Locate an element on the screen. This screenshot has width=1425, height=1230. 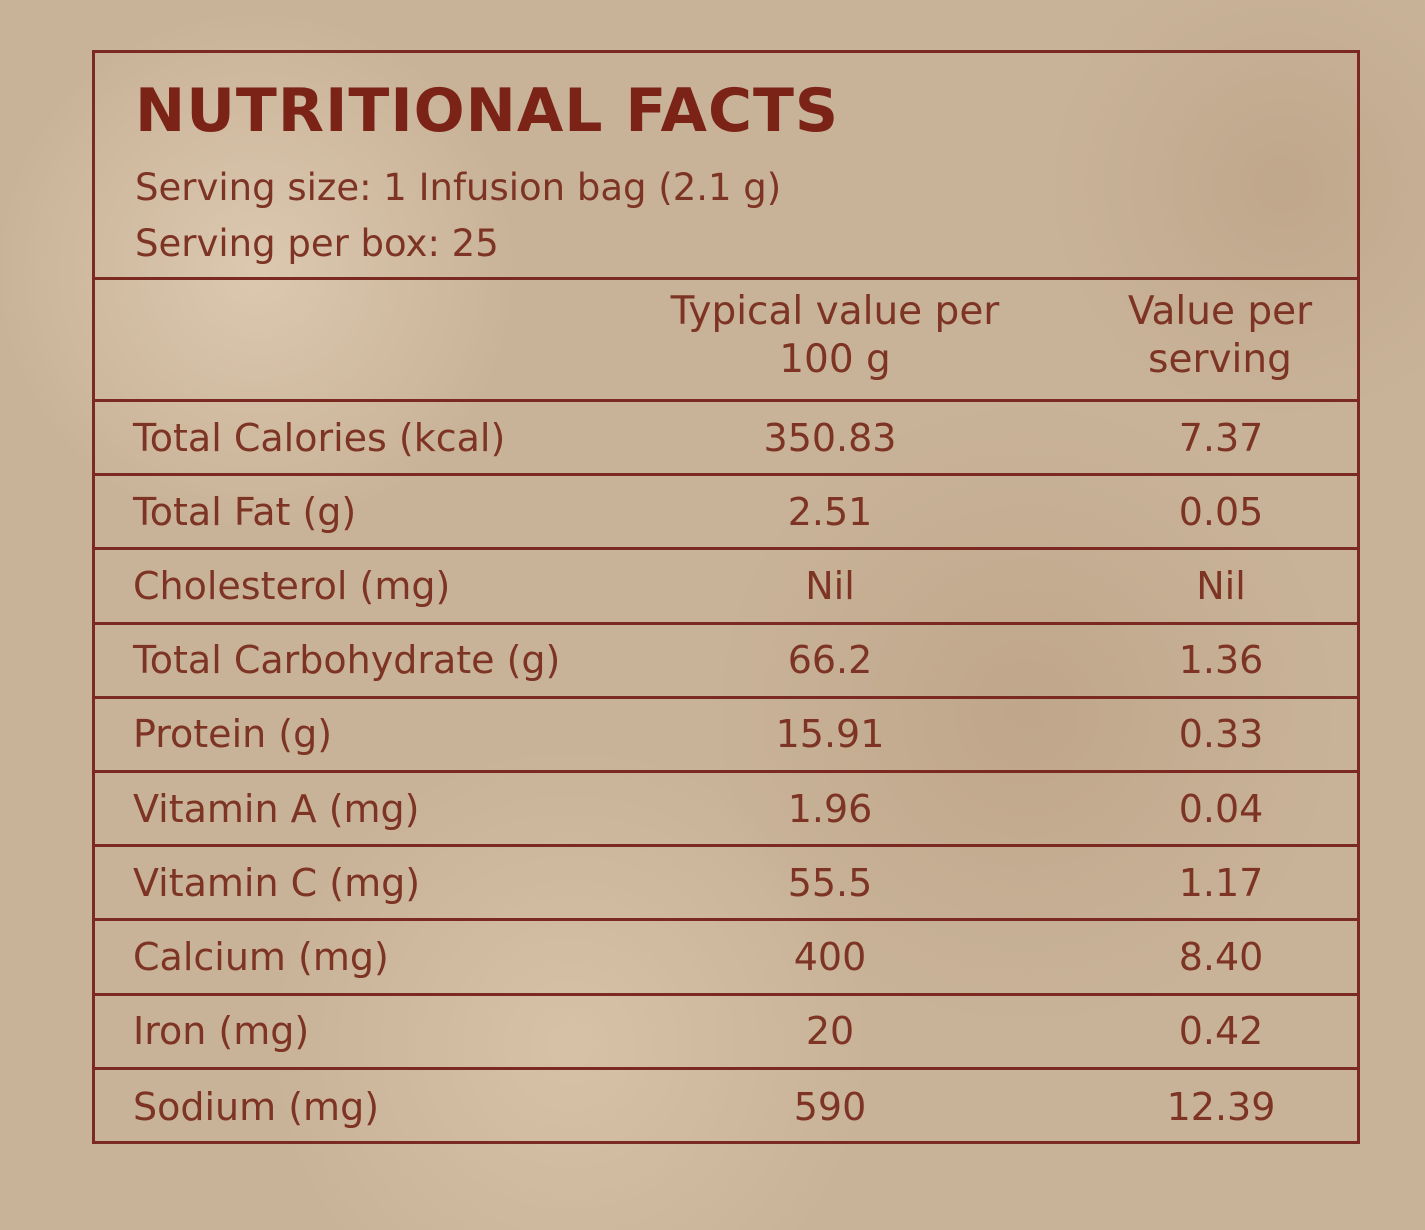
value-per-serving: 1.36 is located at coordinates (1221, 660).